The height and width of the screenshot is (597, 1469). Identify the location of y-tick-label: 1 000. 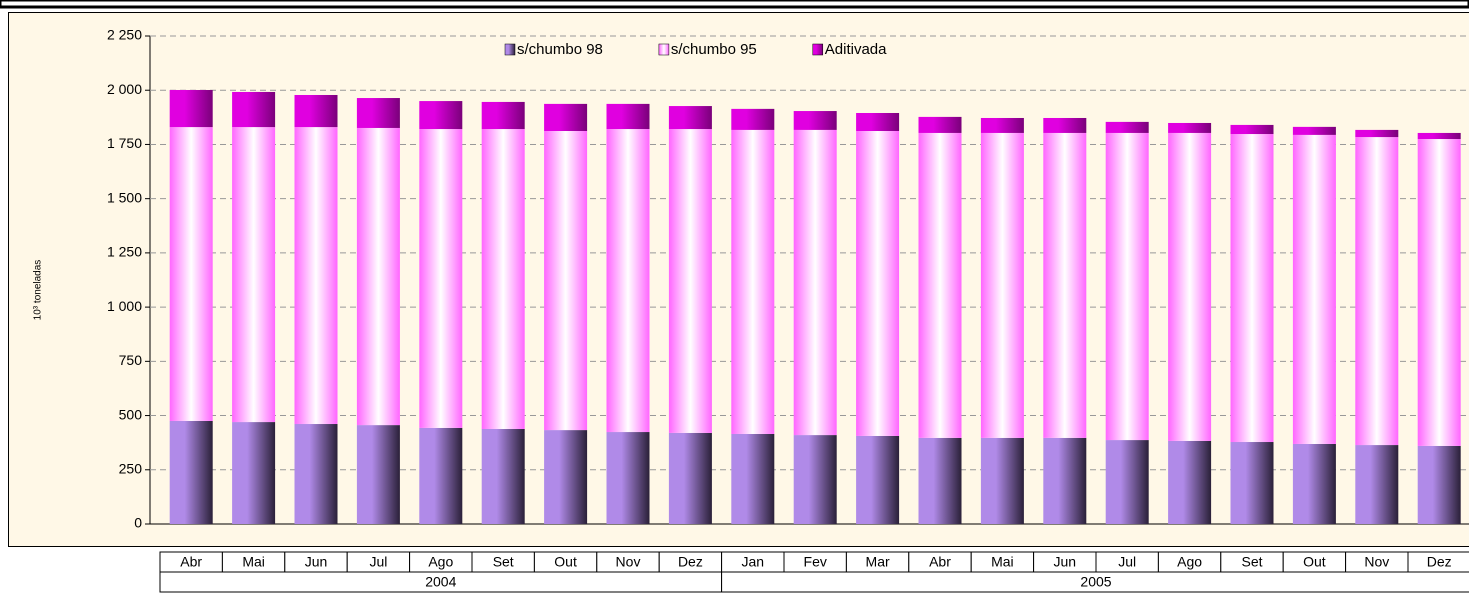
(124, 306).